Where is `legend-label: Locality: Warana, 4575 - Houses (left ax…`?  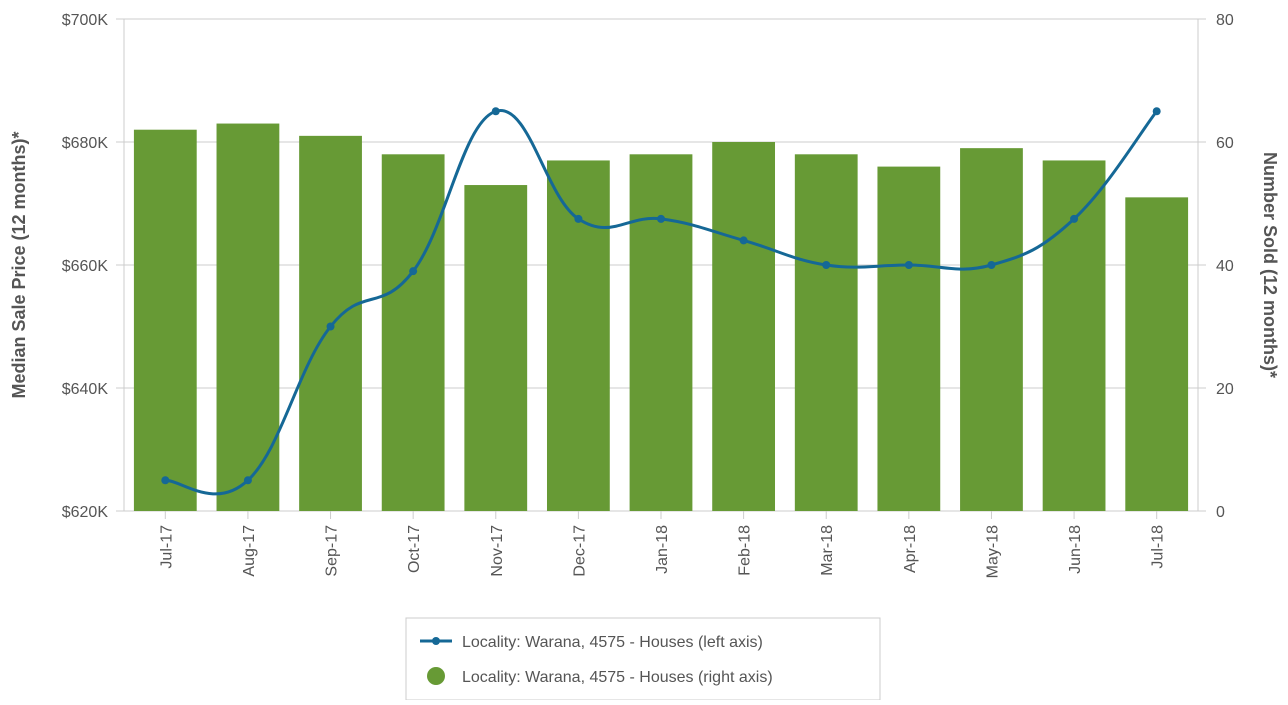 legend-label: Locality: Warana, 4575 - Houses (left ax… is located at coordinates (612, 642).